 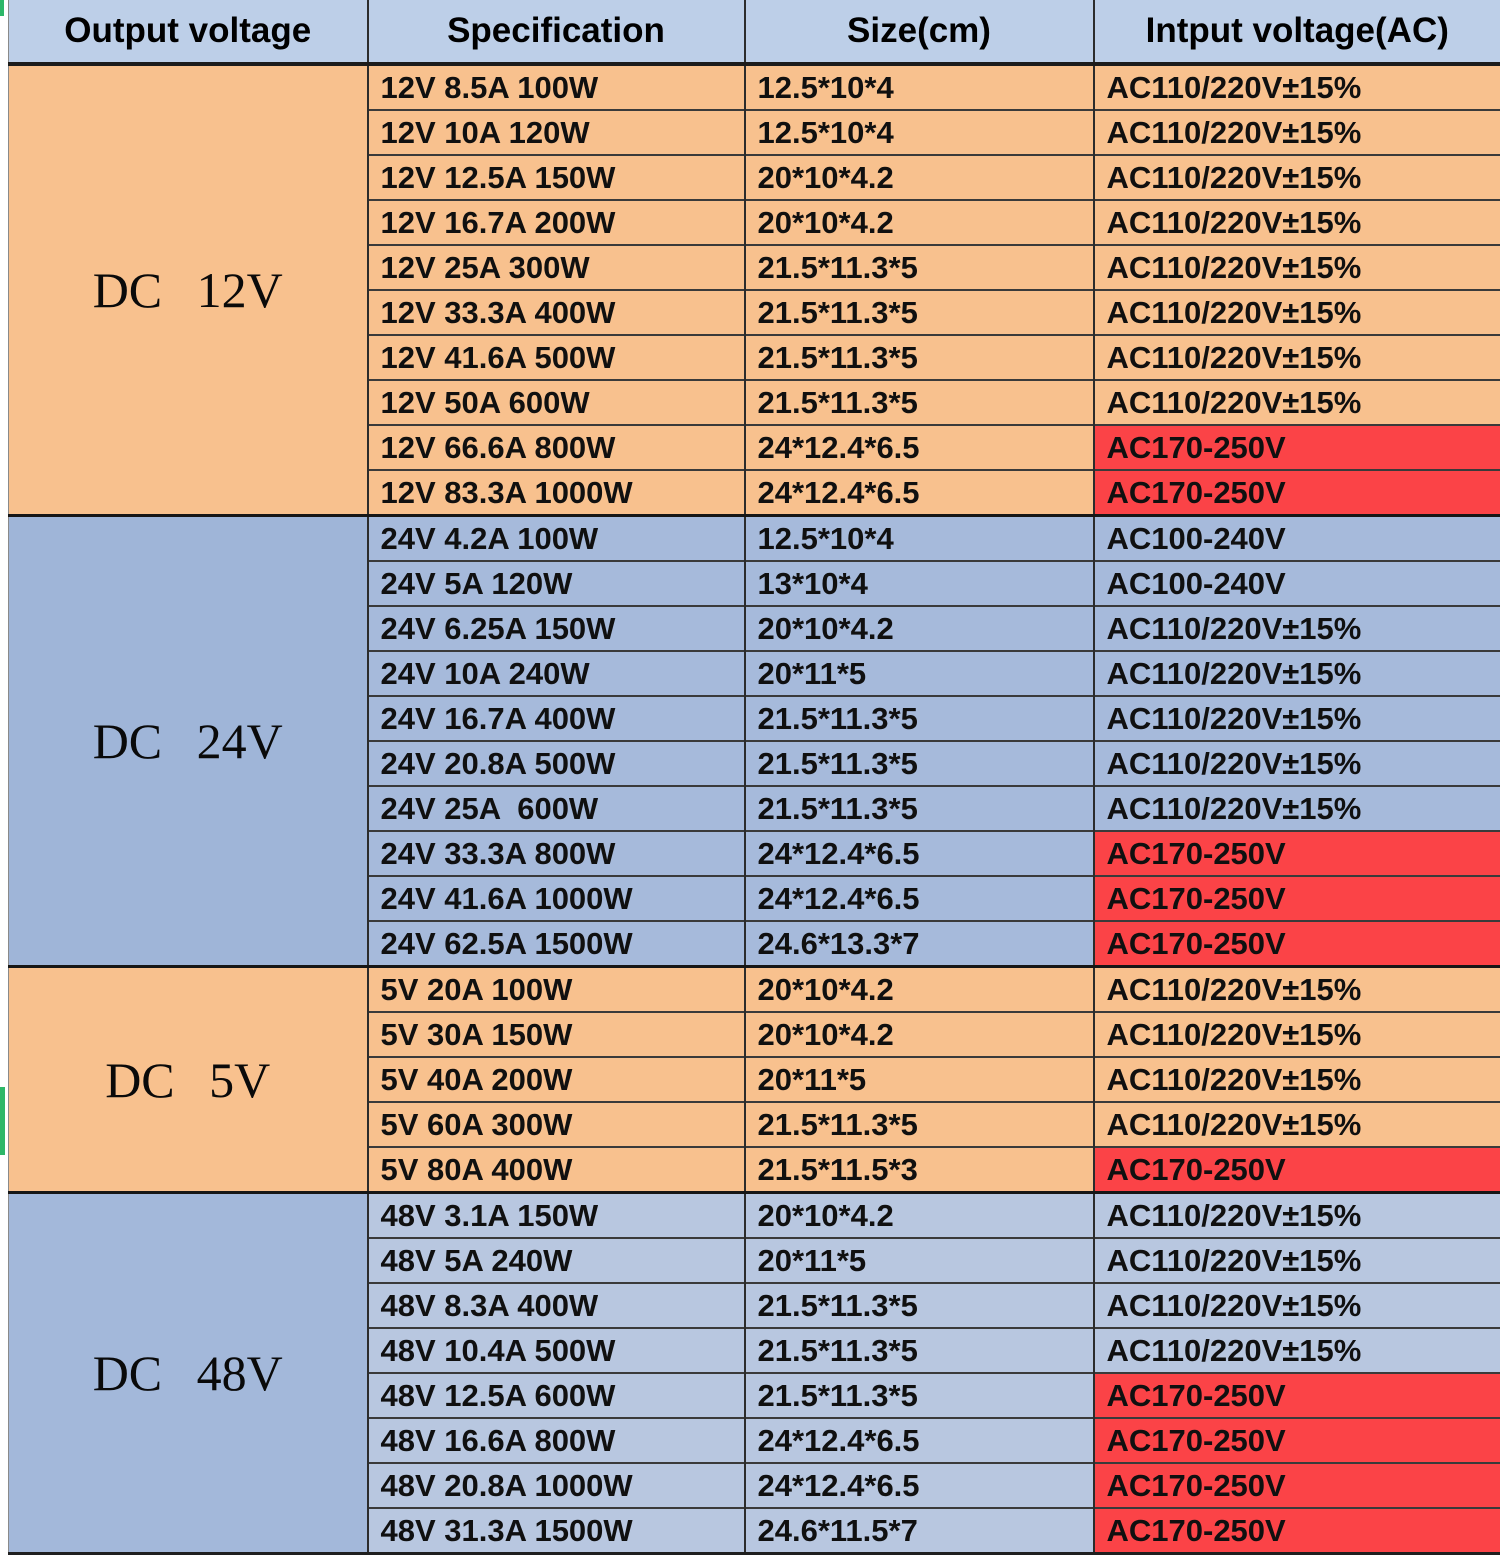 What do you see at coordinates (919, 32) in the screenshot?
I see `header-size: Size(cm)` at bounding box center [919, 32].